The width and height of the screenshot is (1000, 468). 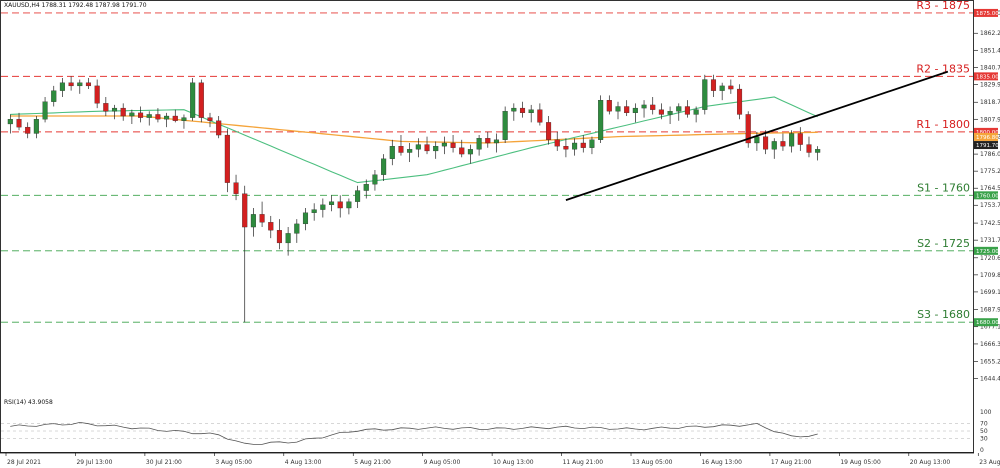 I want to click on s3-price-box, so click(x=986, y=322).